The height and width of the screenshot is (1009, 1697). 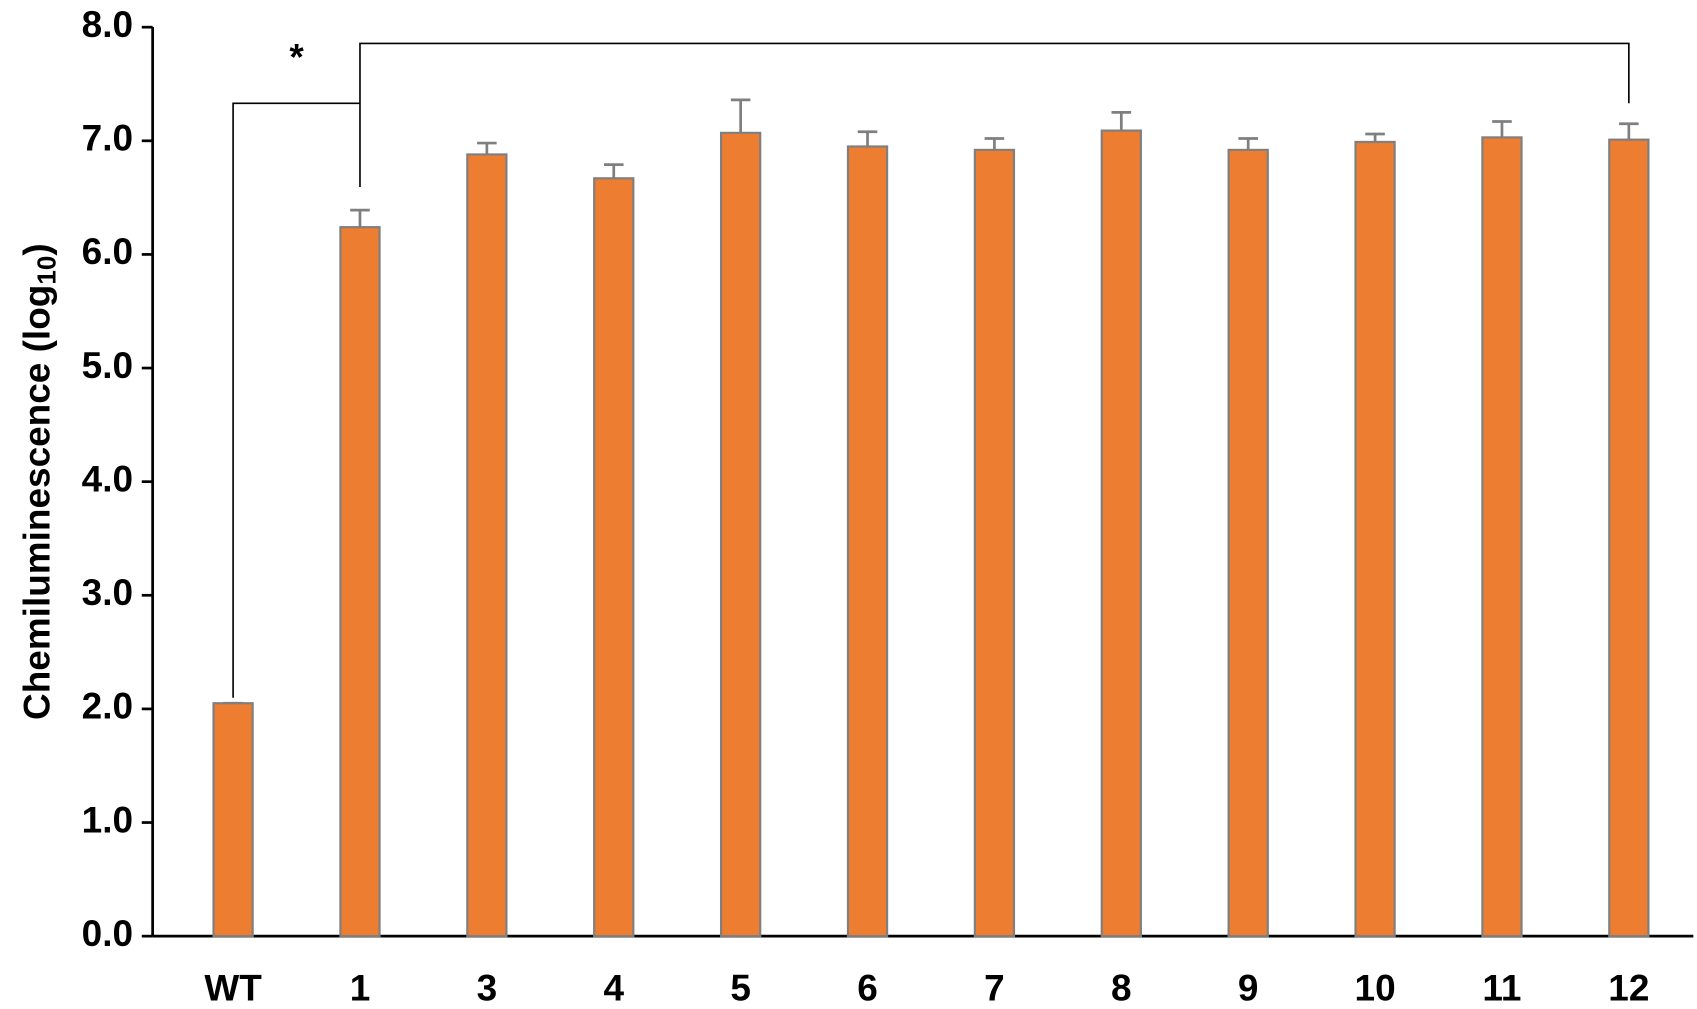 What do you see at coordinates (107, 478) in the screenshot?
I see `y-tick-label: 4.0` at bounding box center [107, 478].